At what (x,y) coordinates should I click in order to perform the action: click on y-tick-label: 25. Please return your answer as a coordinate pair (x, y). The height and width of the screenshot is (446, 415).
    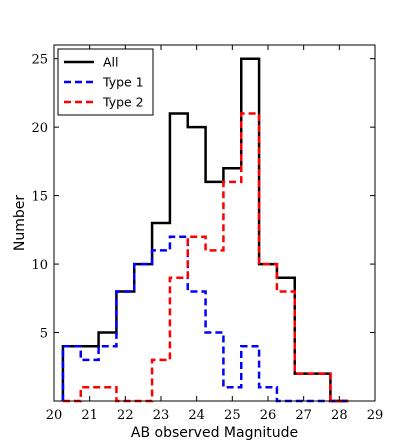
    Looking at the image, I should click on (39, 60).